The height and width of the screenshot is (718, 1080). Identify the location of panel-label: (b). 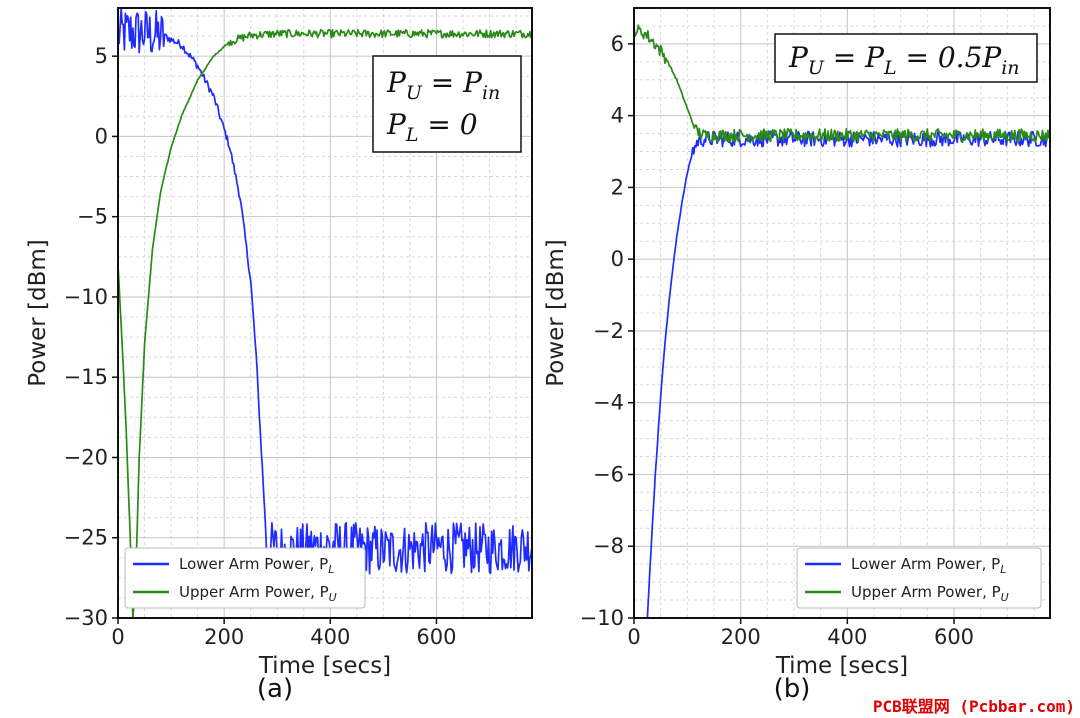
(792, 689).